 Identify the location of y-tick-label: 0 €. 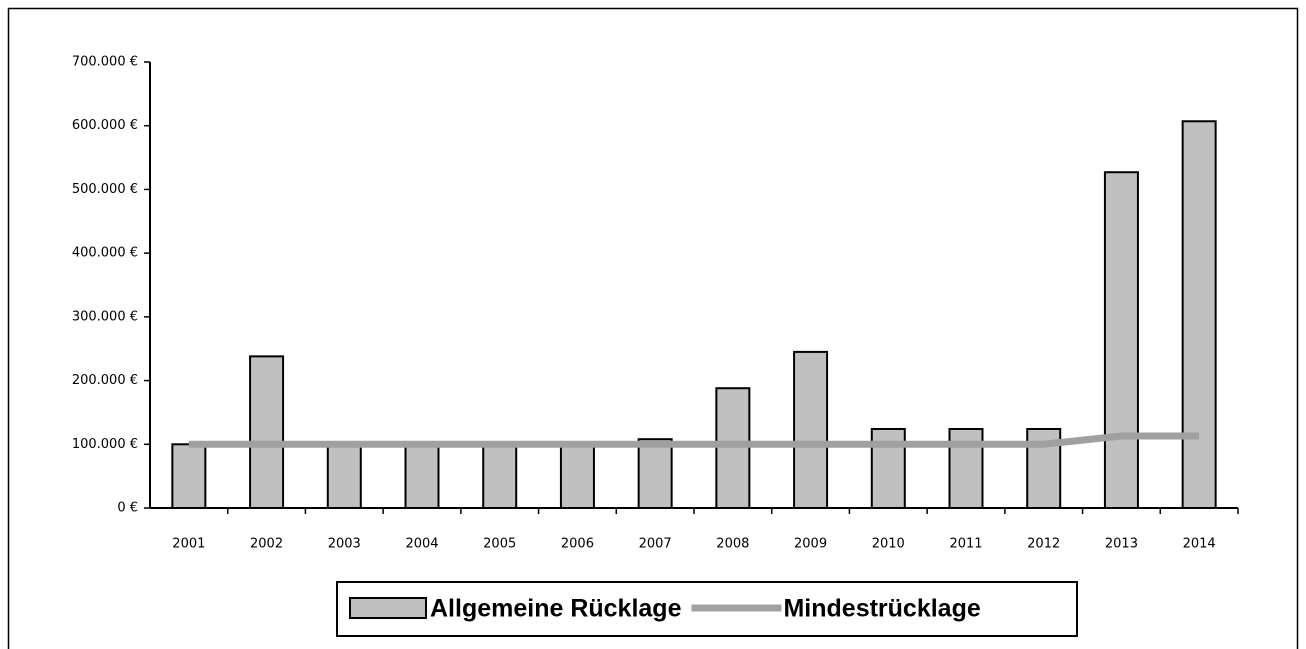
(127, 508).